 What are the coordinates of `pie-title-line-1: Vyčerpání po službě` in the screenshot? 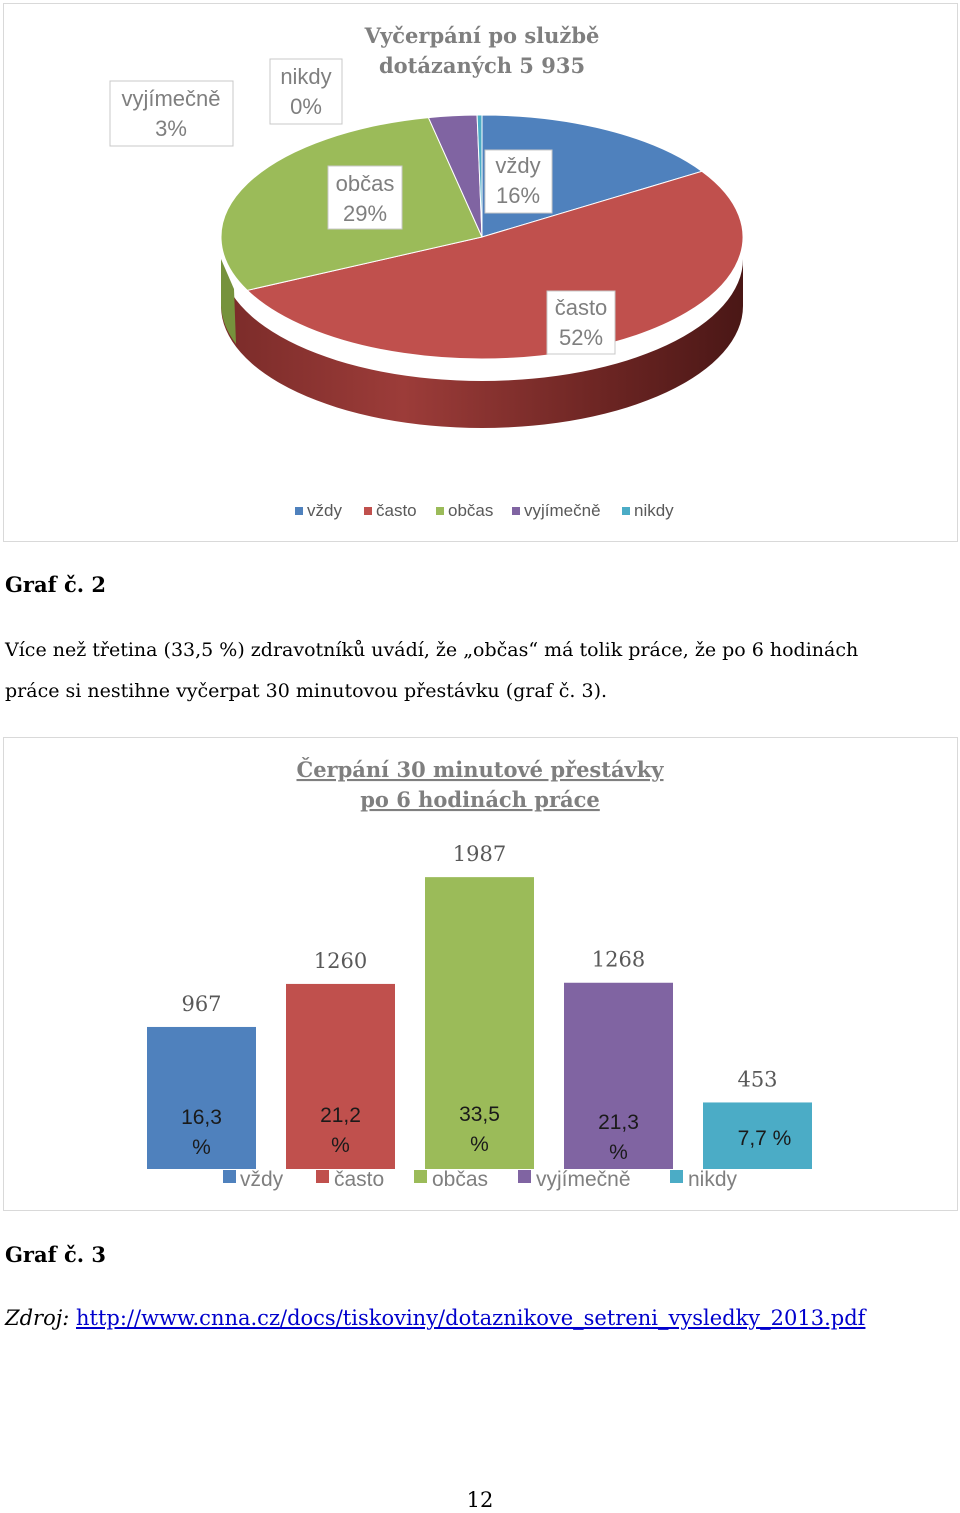 It's located at (482, 35).